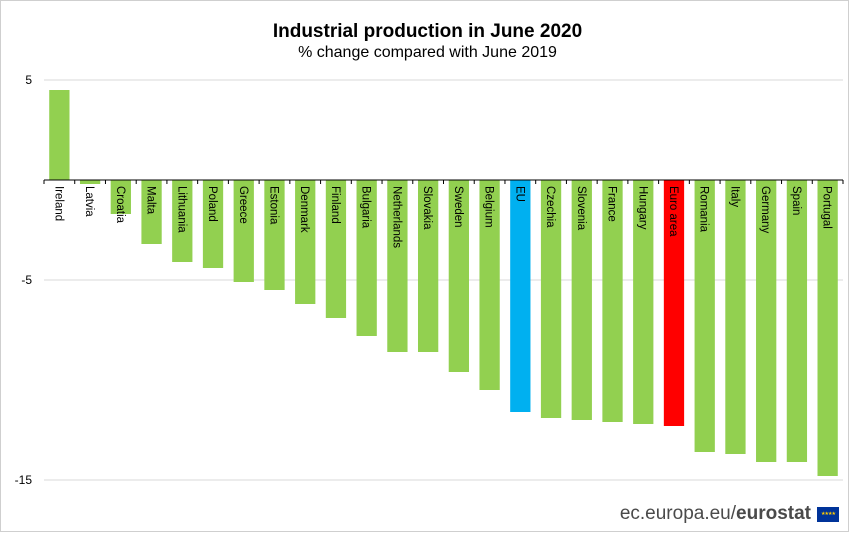 This screenshot has height=537, width=855. I want to click on category-label: Portugal, so click(827, 207).